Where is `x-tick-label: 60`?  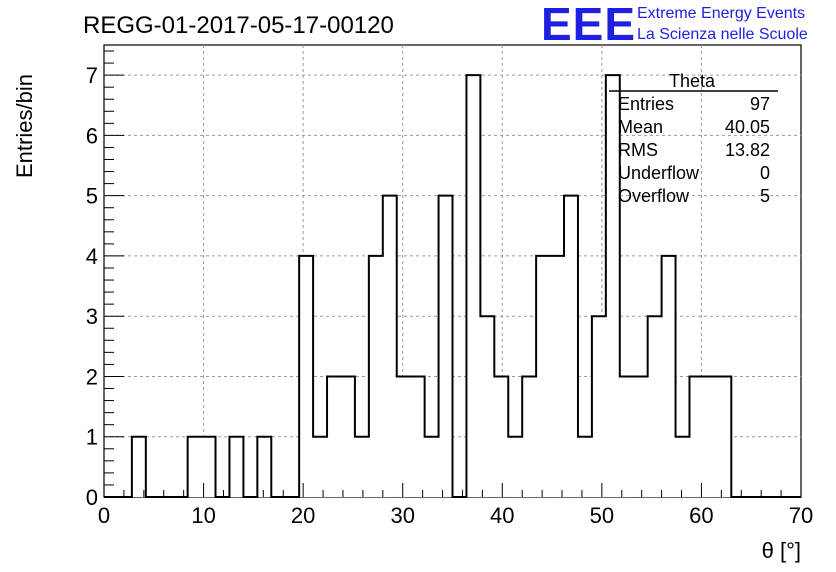
x-tick-label: 60 is located at coordinates (701, 515).